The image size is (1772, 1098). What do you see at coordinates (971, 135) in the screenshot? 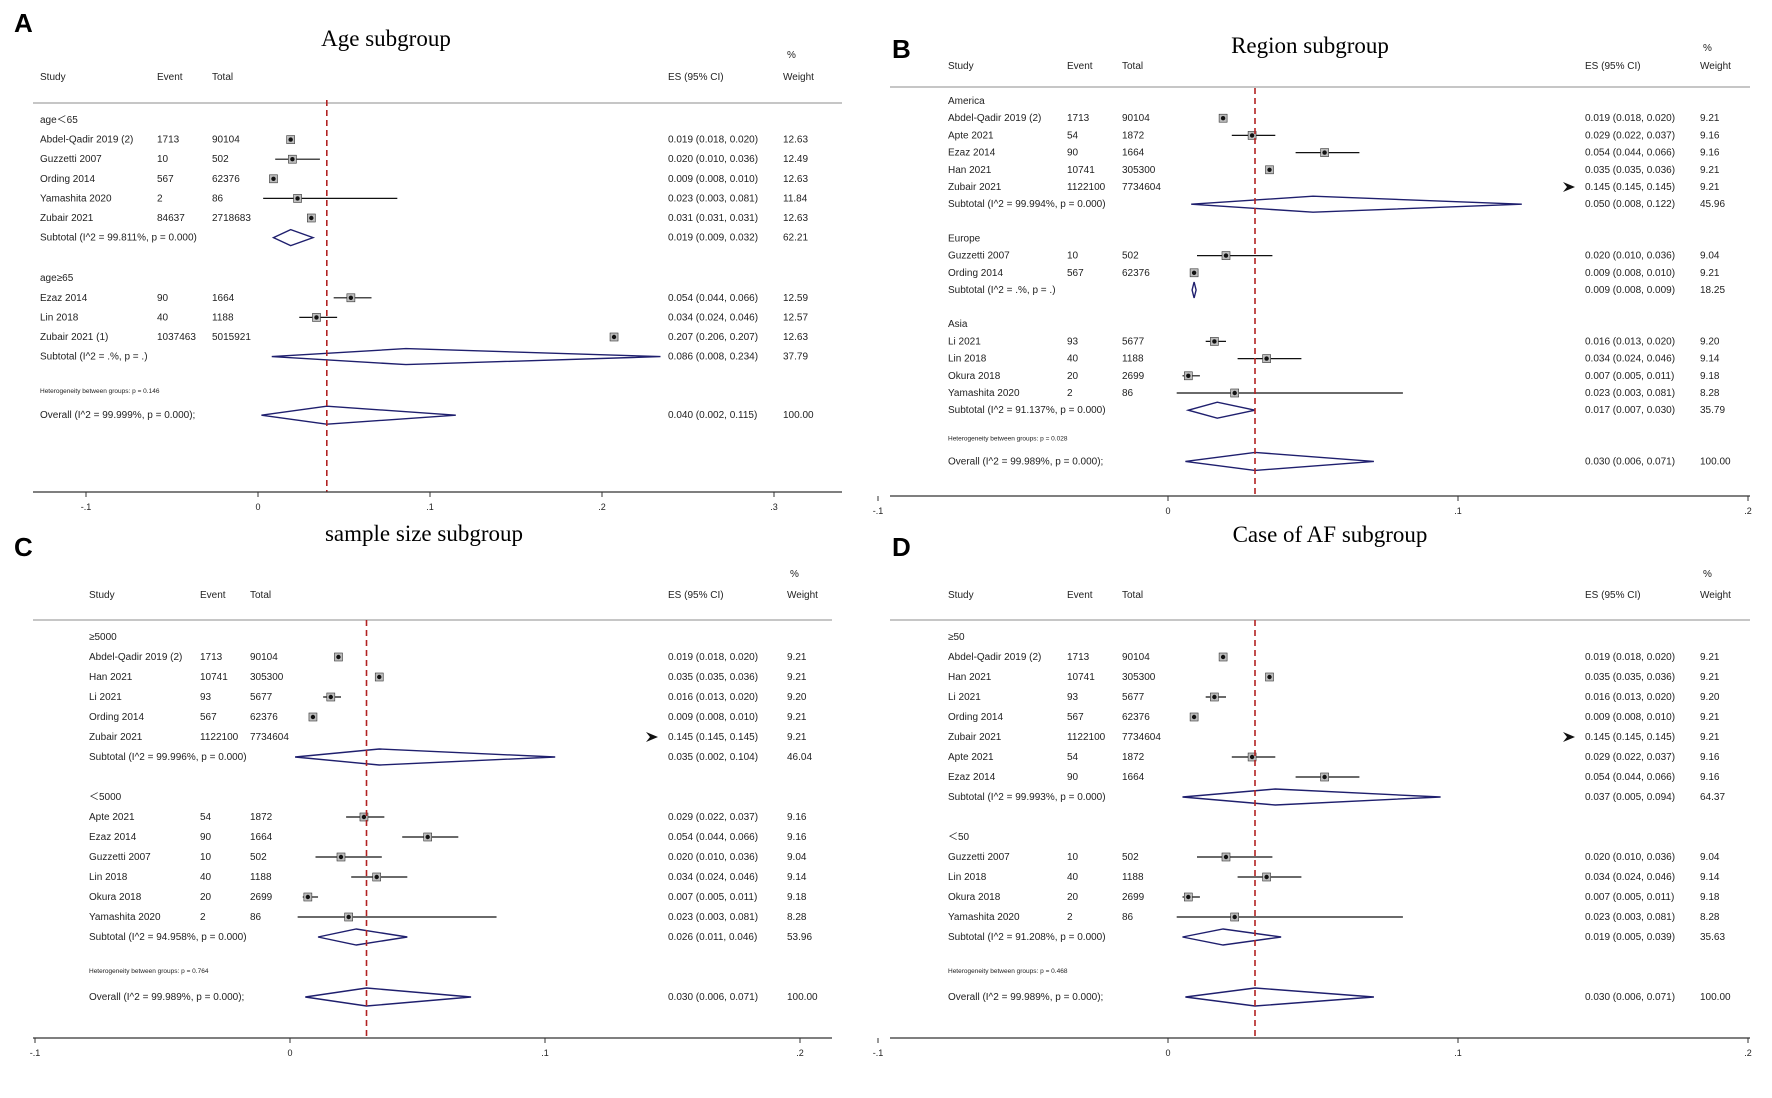
I see `study-name: Apte 2021` at bounding box center [971, 135].